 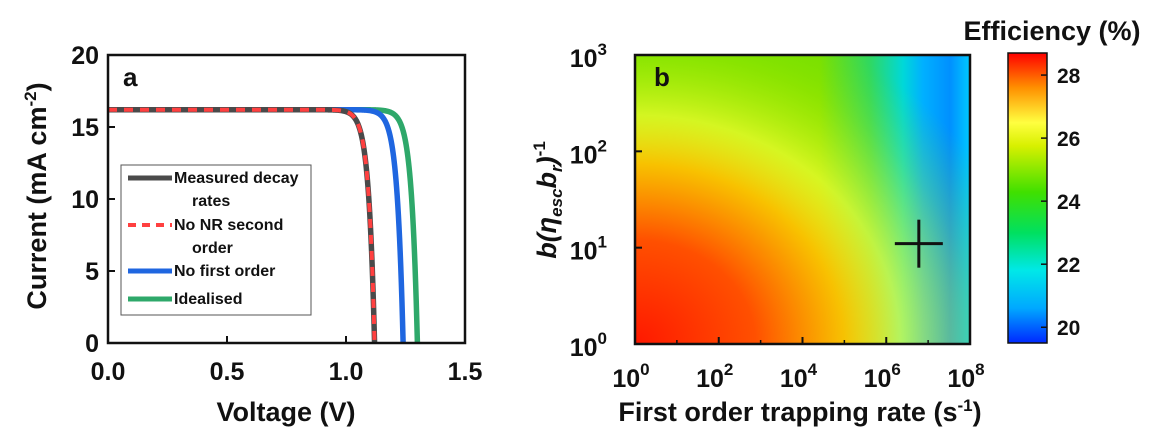 I want to click on y-tick-label-a: 15, so click(x=85, y=128).